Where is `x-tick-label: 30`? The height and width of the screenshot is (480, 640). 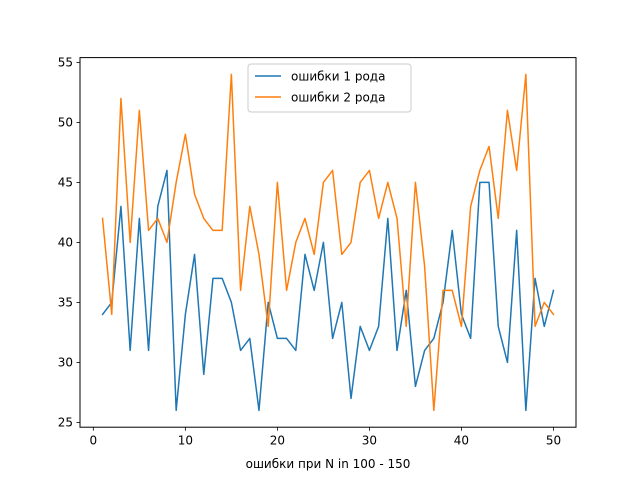
x-tick-label: 30 is located at coordinates (369, 441).